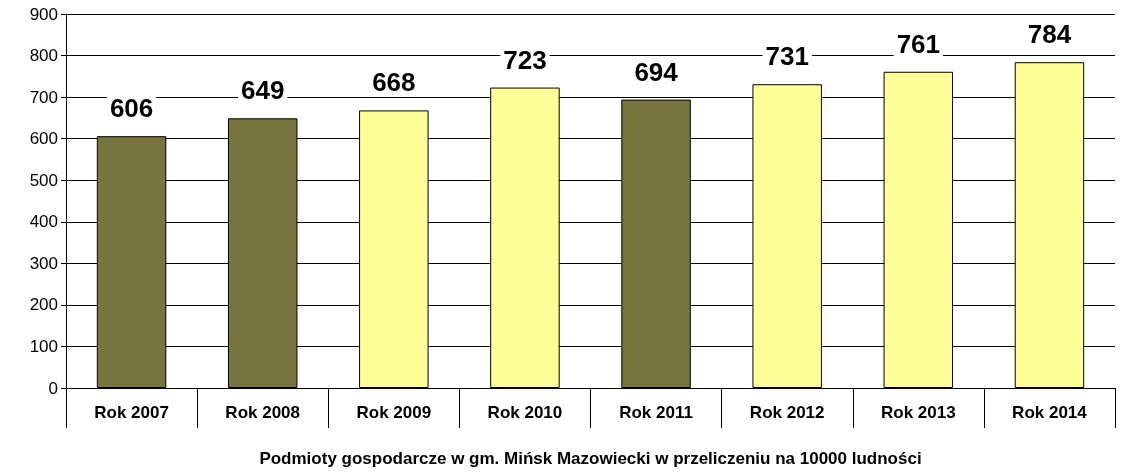 This screenshot has height=476, width=1131. What do you see at coordinates (53, 388) in the screenshot?
I see `y-tick-label: 0` at bounding box center [53, 388].